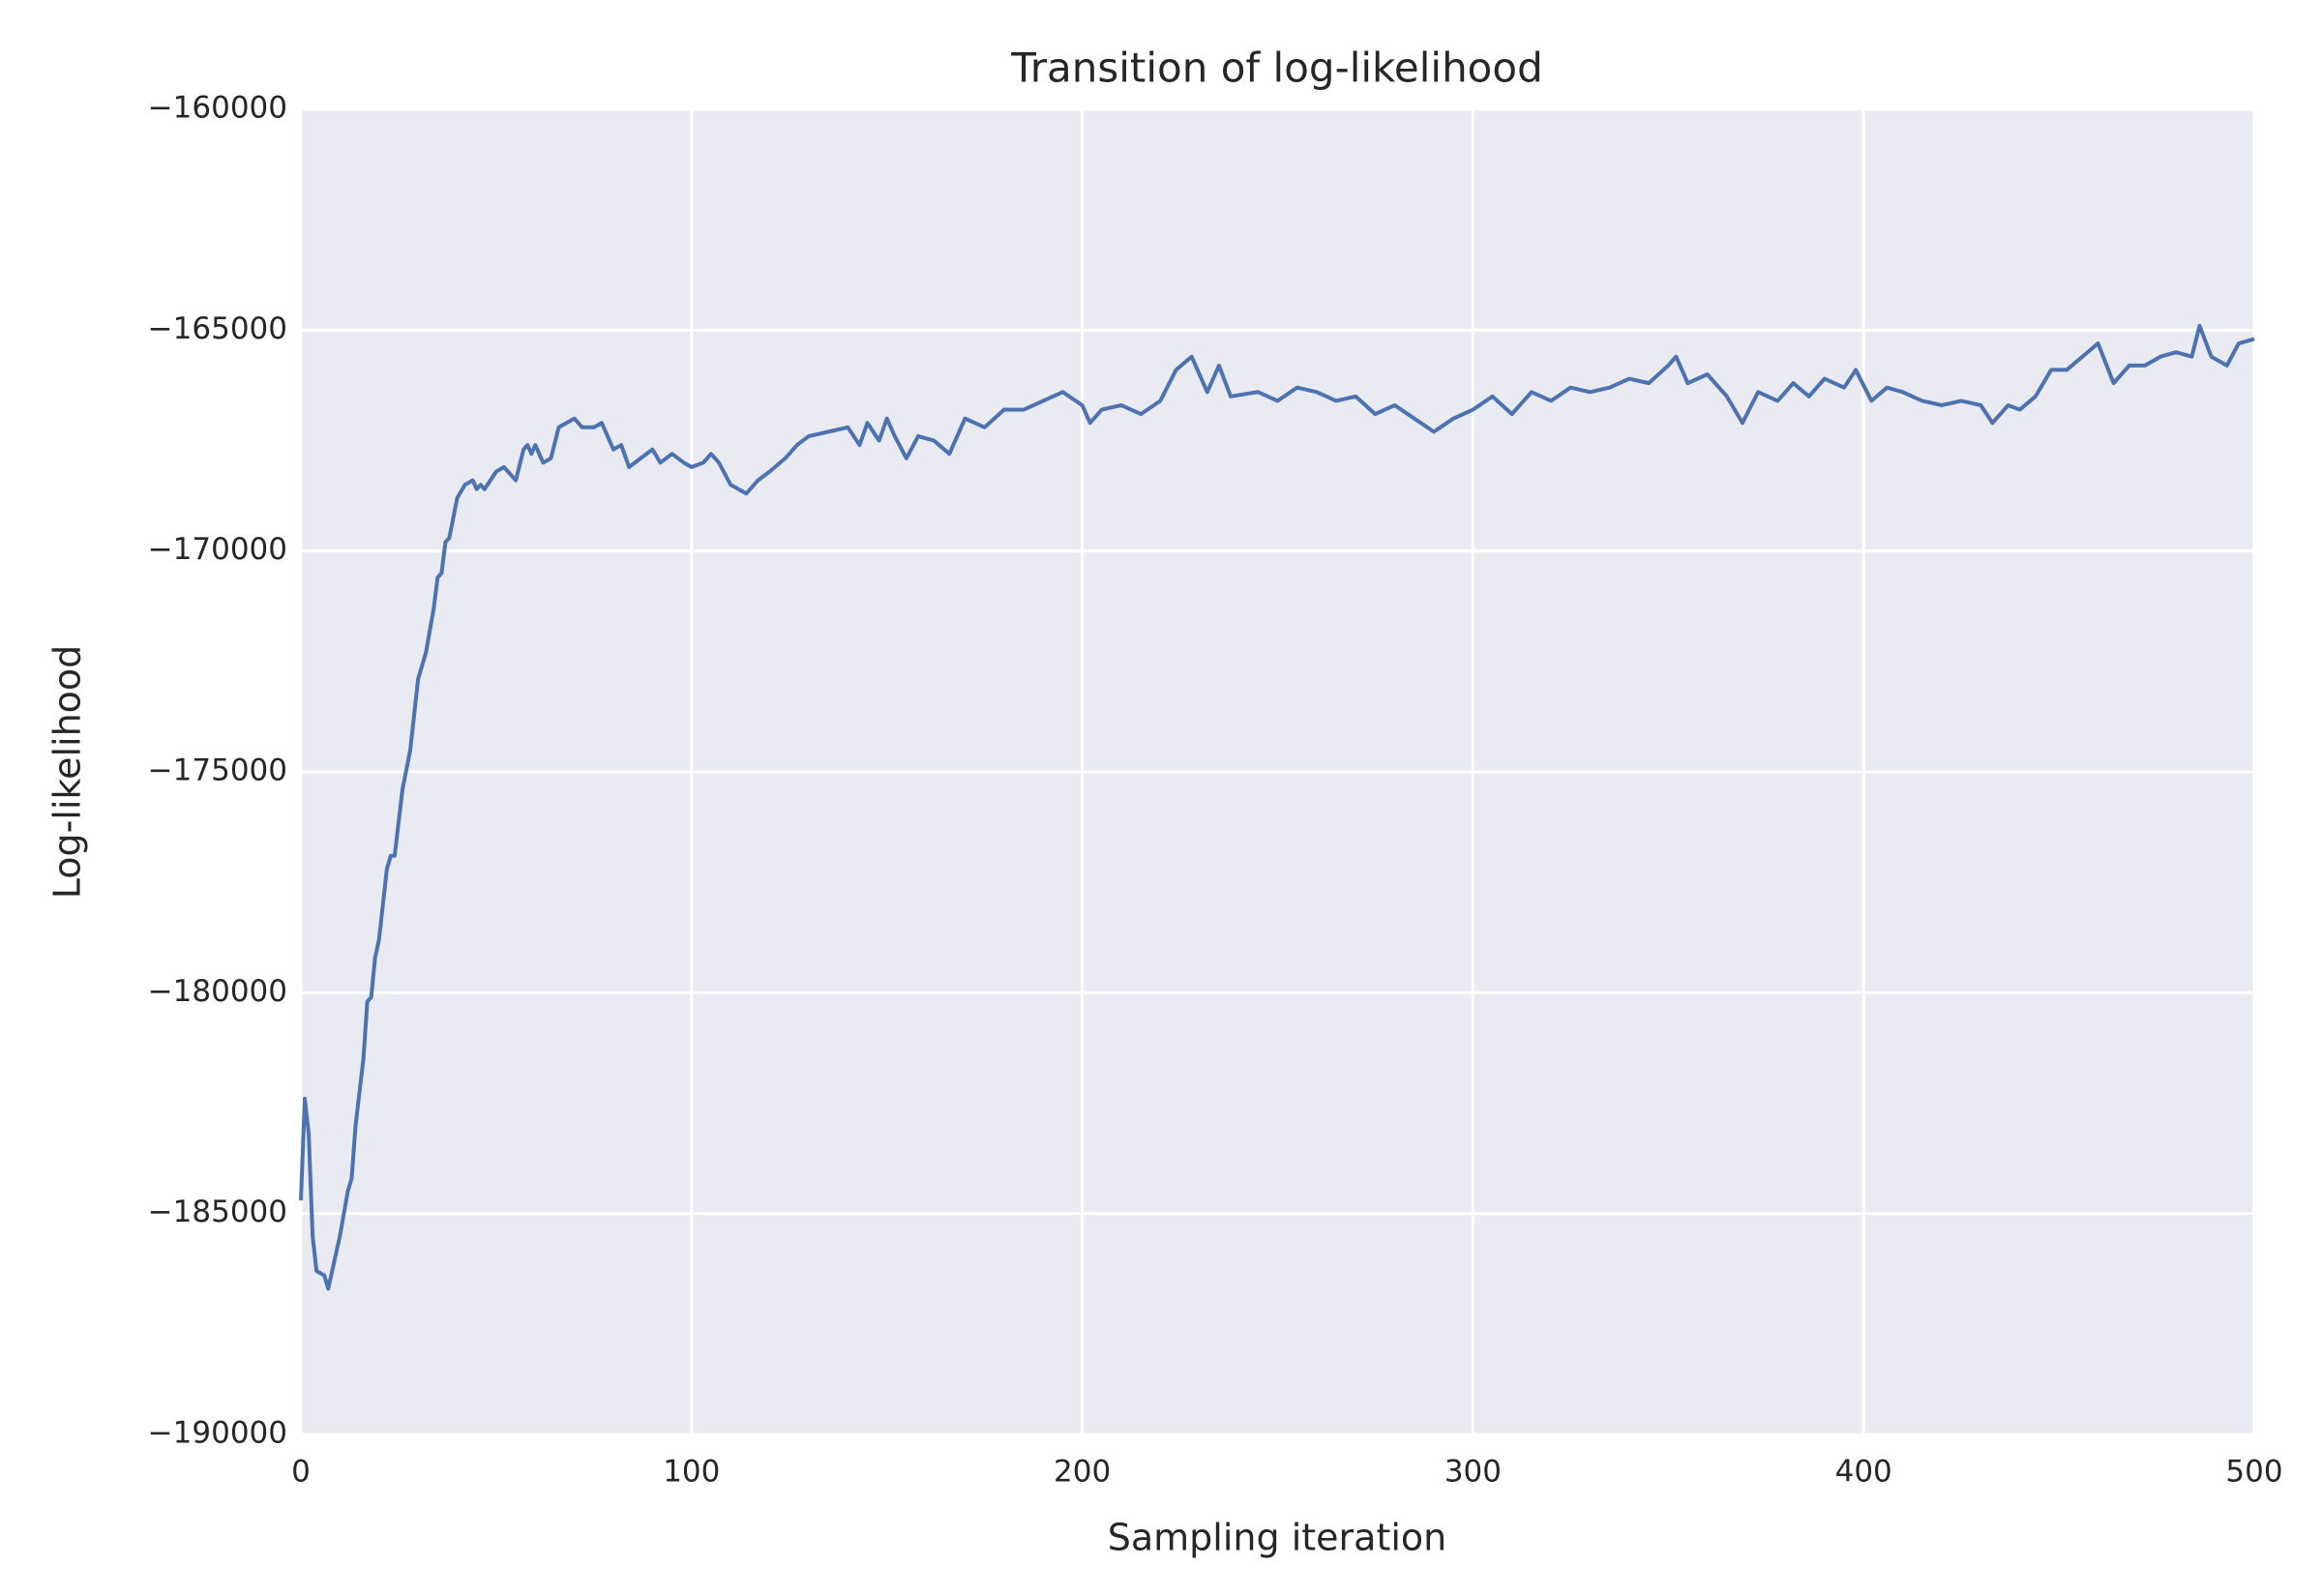  What do you see at coordinates (2253, 1472) in the screenshot?
I see `x-tick-label: 500` at bounding box center [2253, 1472].